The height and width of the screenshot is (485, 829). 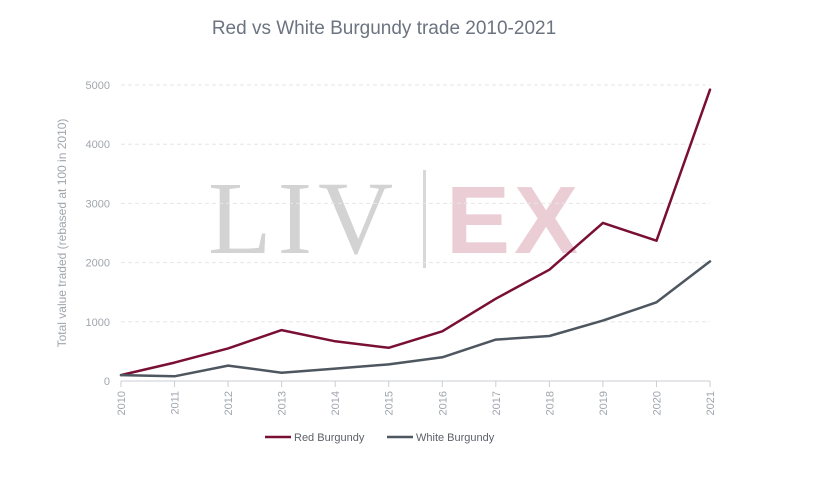 What do you see at coordinates (443, 403) in the screenshot?
I see `x-tick-label: 2016` at bounding box center [443, 403].